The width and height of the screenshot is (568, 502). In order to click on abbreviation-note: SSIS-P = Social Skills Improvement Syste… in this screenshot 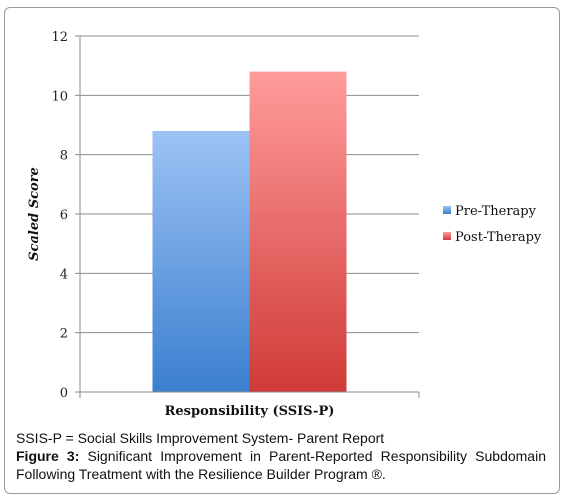, I will do `click(200, 438)`.